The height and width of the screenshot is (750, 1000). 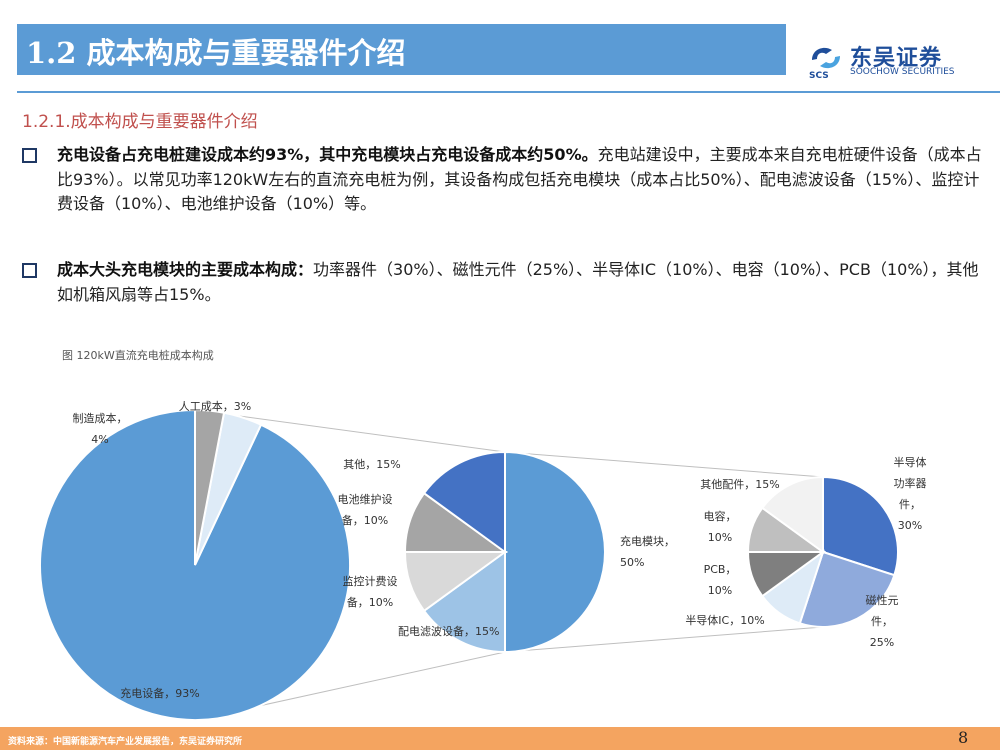 What do you see at coordinates (159, 693) in the screenshot?
I see `label-charging-equipment: 充电设备，93%` at bounding box center [159, 693].